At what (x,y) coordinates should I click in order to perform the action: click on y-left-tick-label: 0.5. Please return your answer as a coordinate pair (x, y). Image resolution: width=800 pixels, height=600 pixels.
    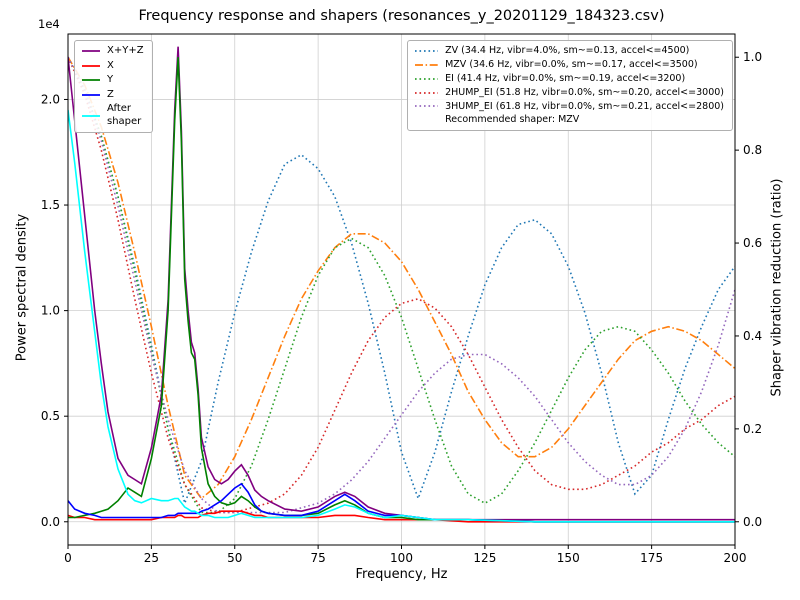
    Looking at the image, I should click on (50, 416).